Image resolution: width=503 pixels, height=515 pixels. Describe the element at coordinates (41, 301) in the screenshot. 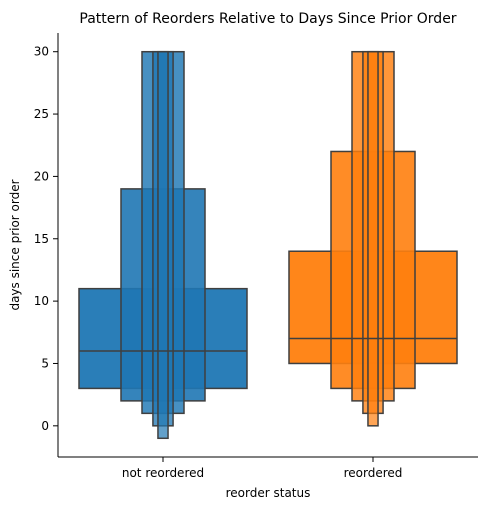

I see `y-tick-label: 10` at that location.